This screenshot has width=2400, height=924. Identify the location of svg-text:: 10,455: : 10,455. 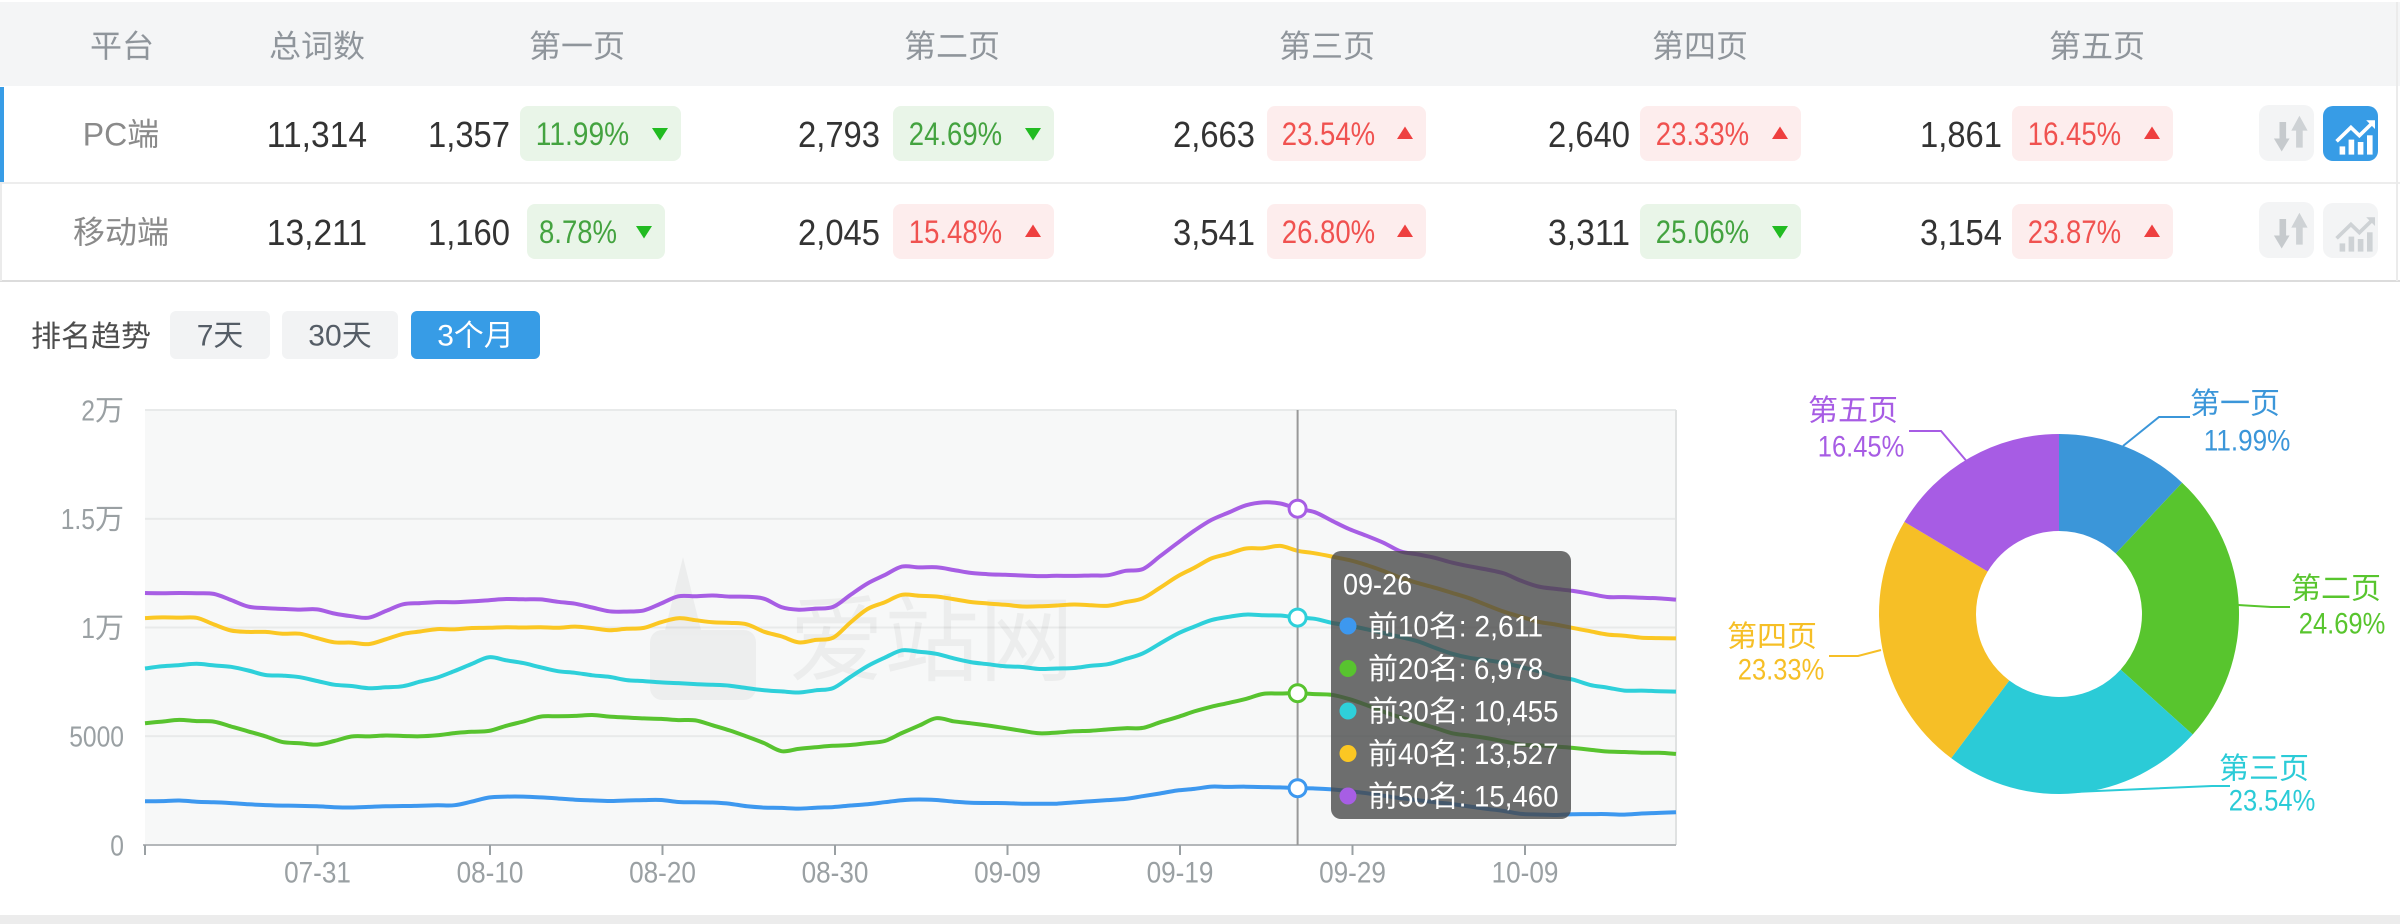
(1509, 712).